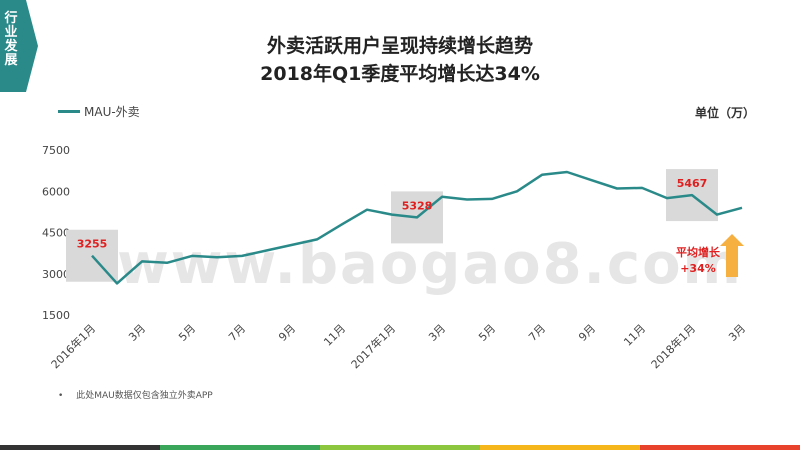 This screenshot has width=800, height=450. Describe the element at coordinates (112, 112) in the screenshot. I see `legend-label: MAU-外卖` at that location.